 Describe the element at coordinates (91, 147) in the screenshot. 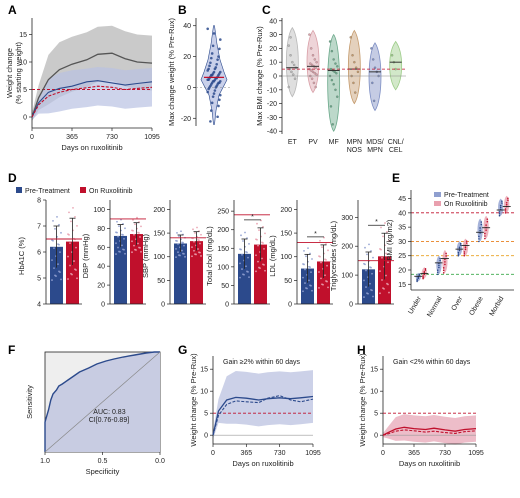

I see `x-axis-label: Days on ruxolitinib` at that location.